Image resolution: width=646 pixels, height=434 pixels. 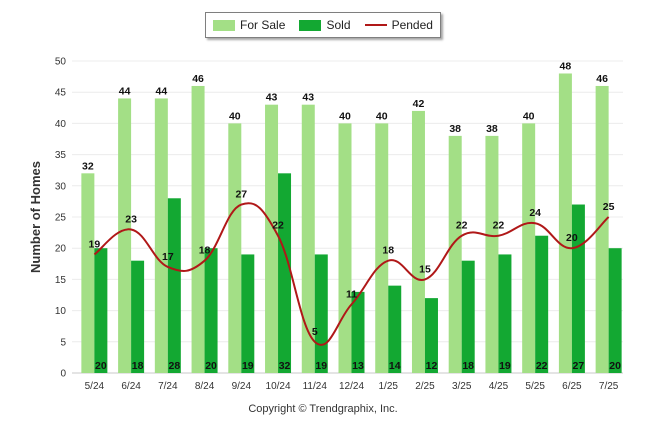 What do you see at coordinates (542, 366) in the screenshot?
I see `sold-value-label: 22` at bounding box center [542, 366].